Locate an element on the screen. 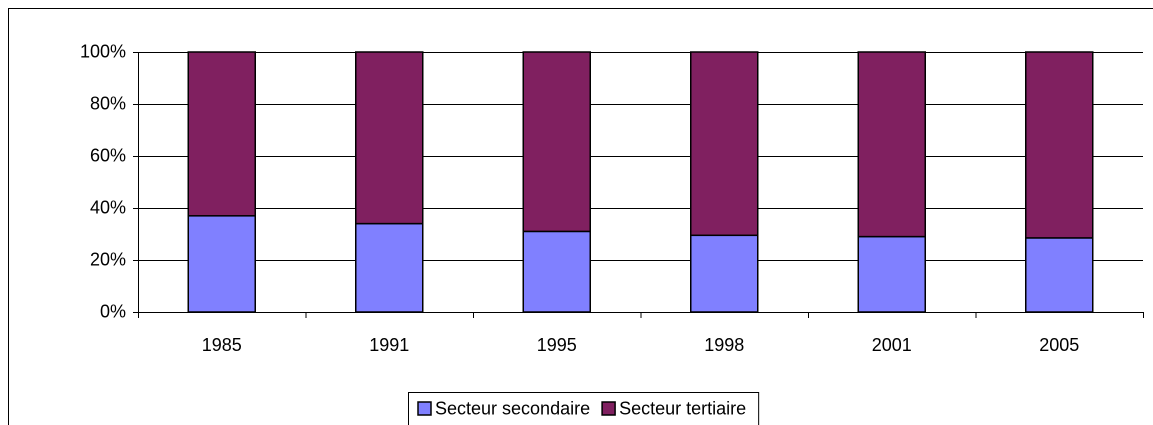 This screenshot has width=1153, height=425. legend-box is located at coordinates (584, 408).